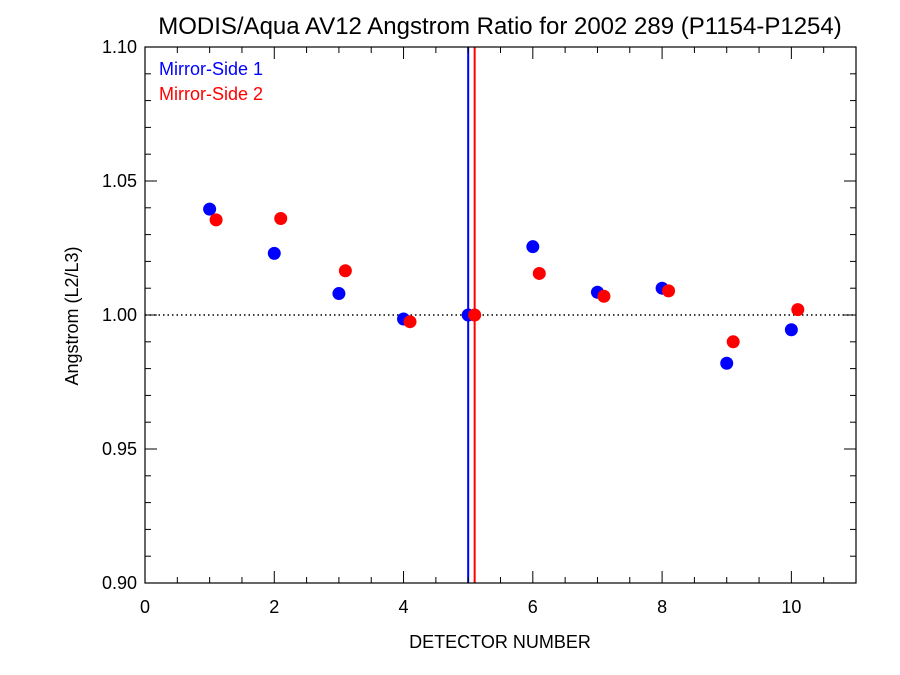  What do you see at coordinates (119, 315) in the screenshot?
I see `y-tick-label: 1.00` at bounding box center [119, 315].